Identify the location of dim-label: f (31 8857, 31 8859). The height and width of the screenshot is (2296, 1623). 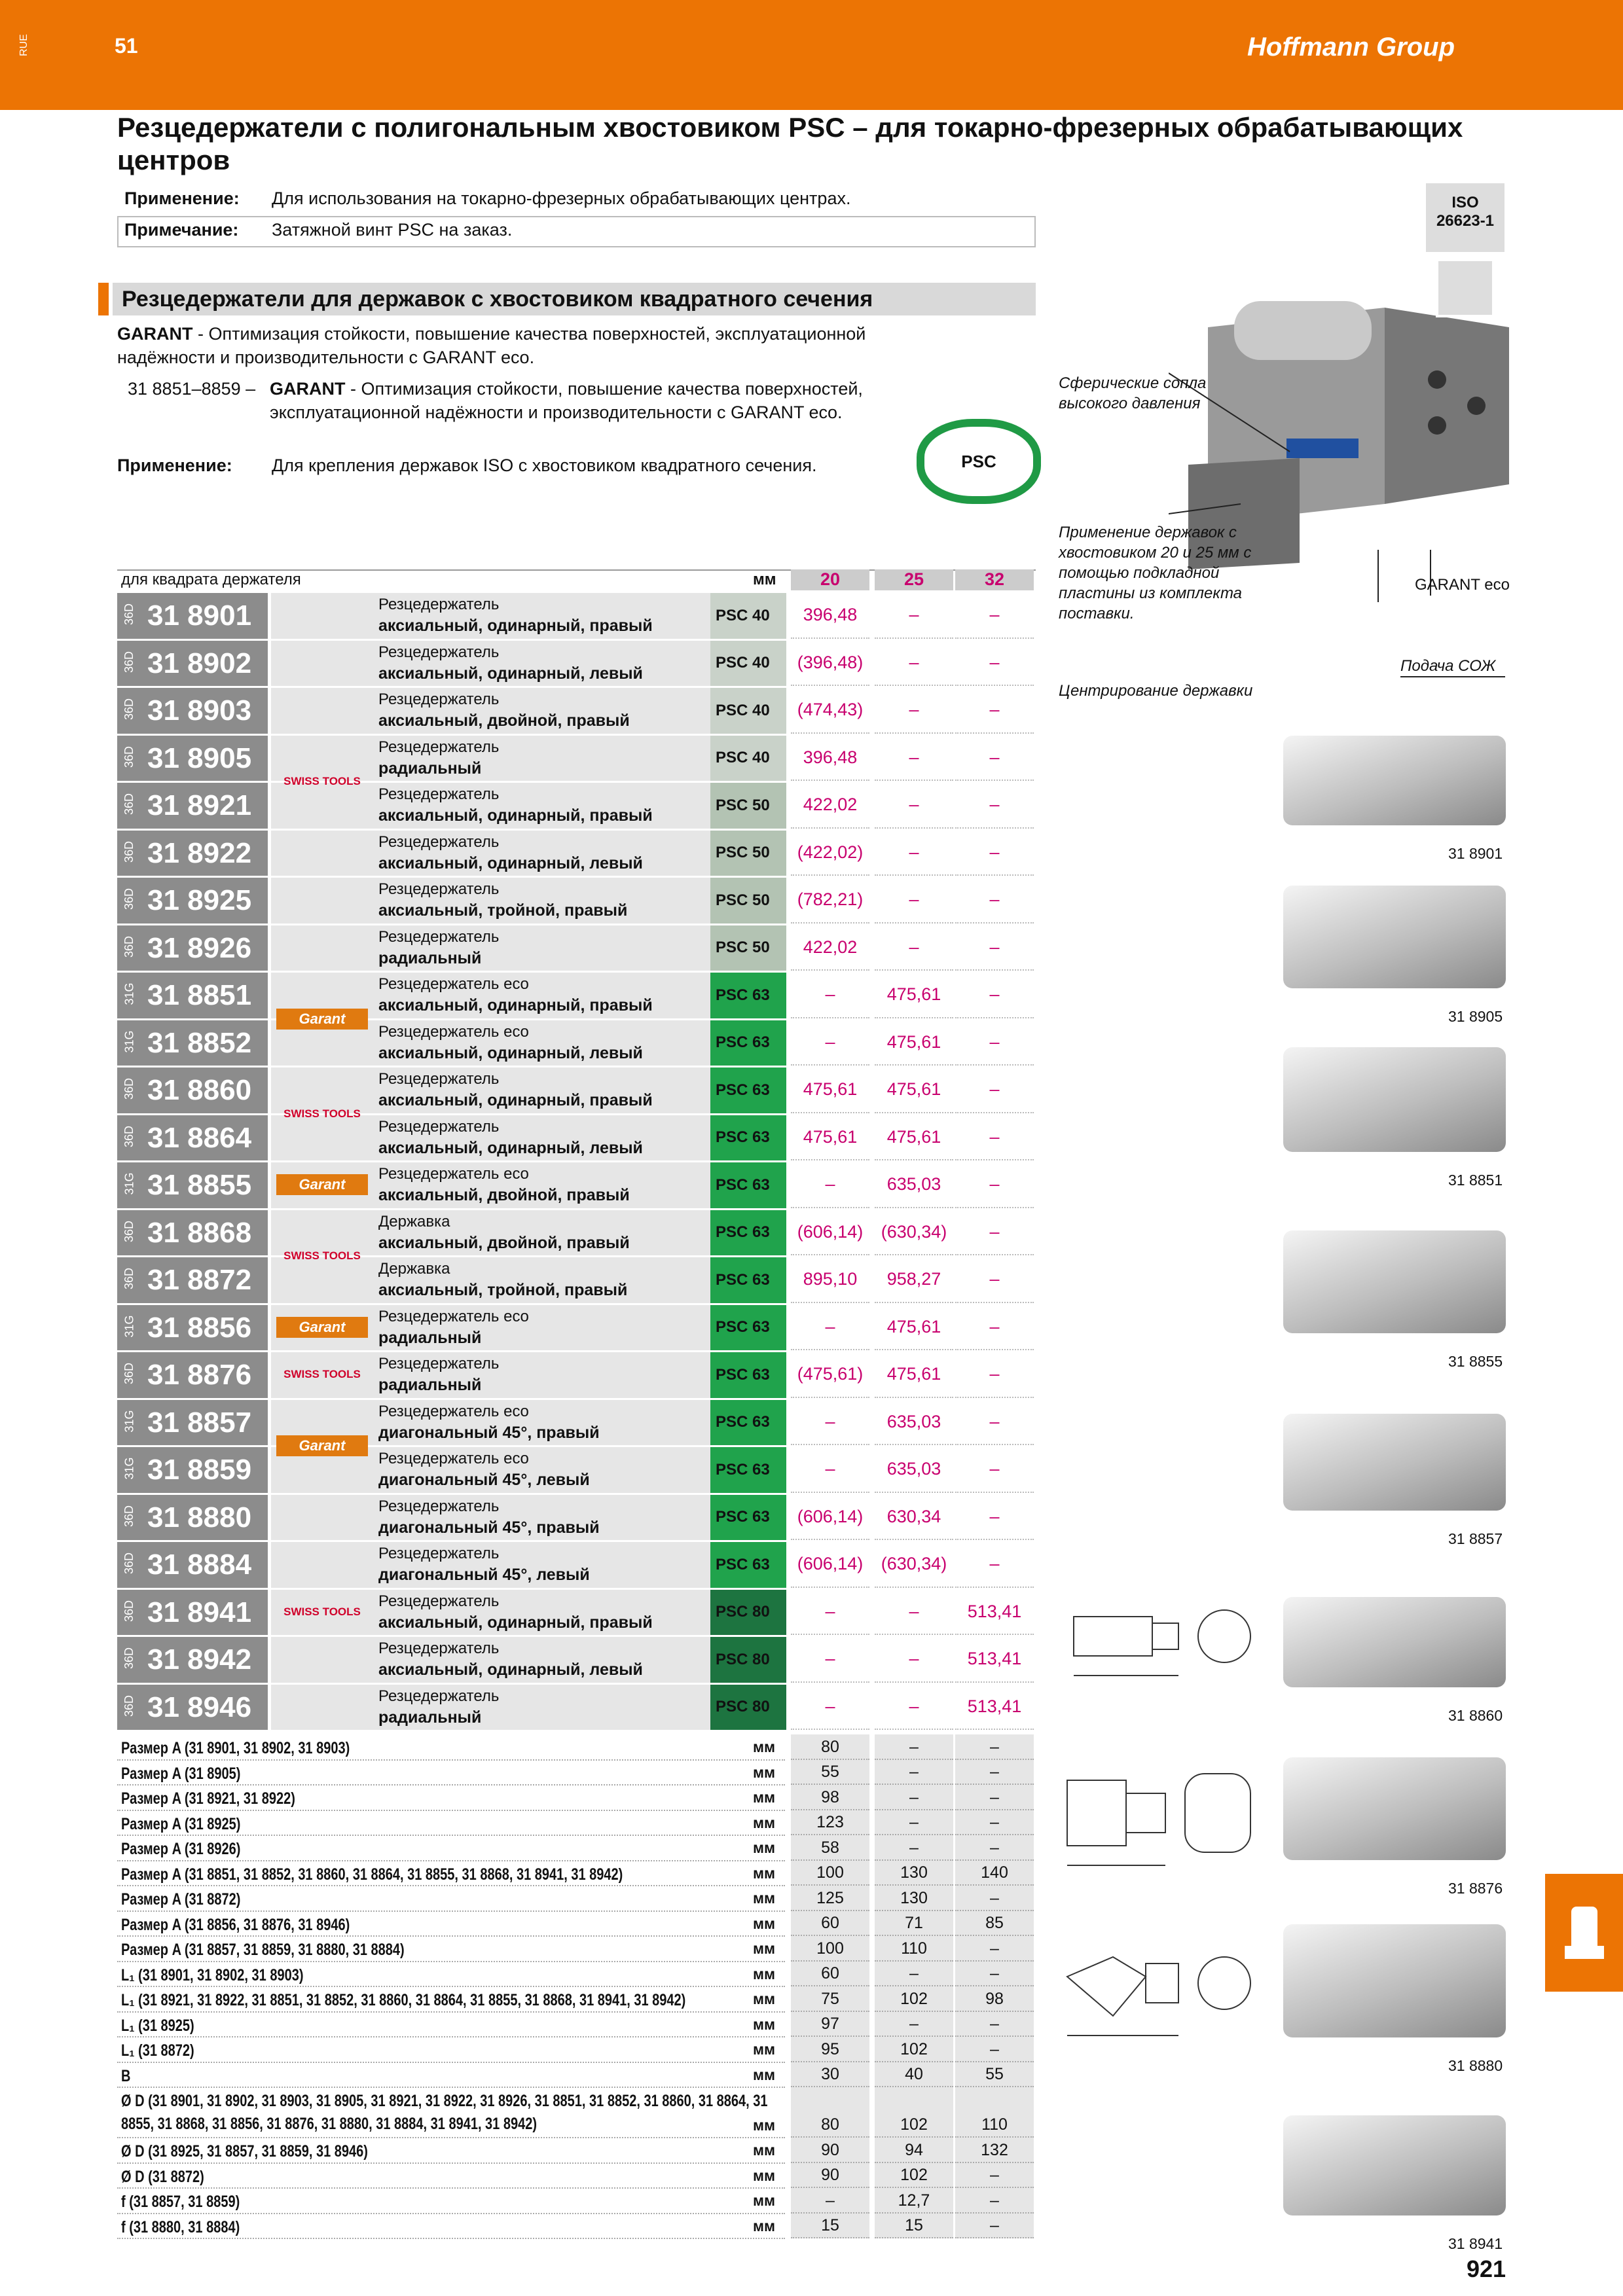
(546, 2202).